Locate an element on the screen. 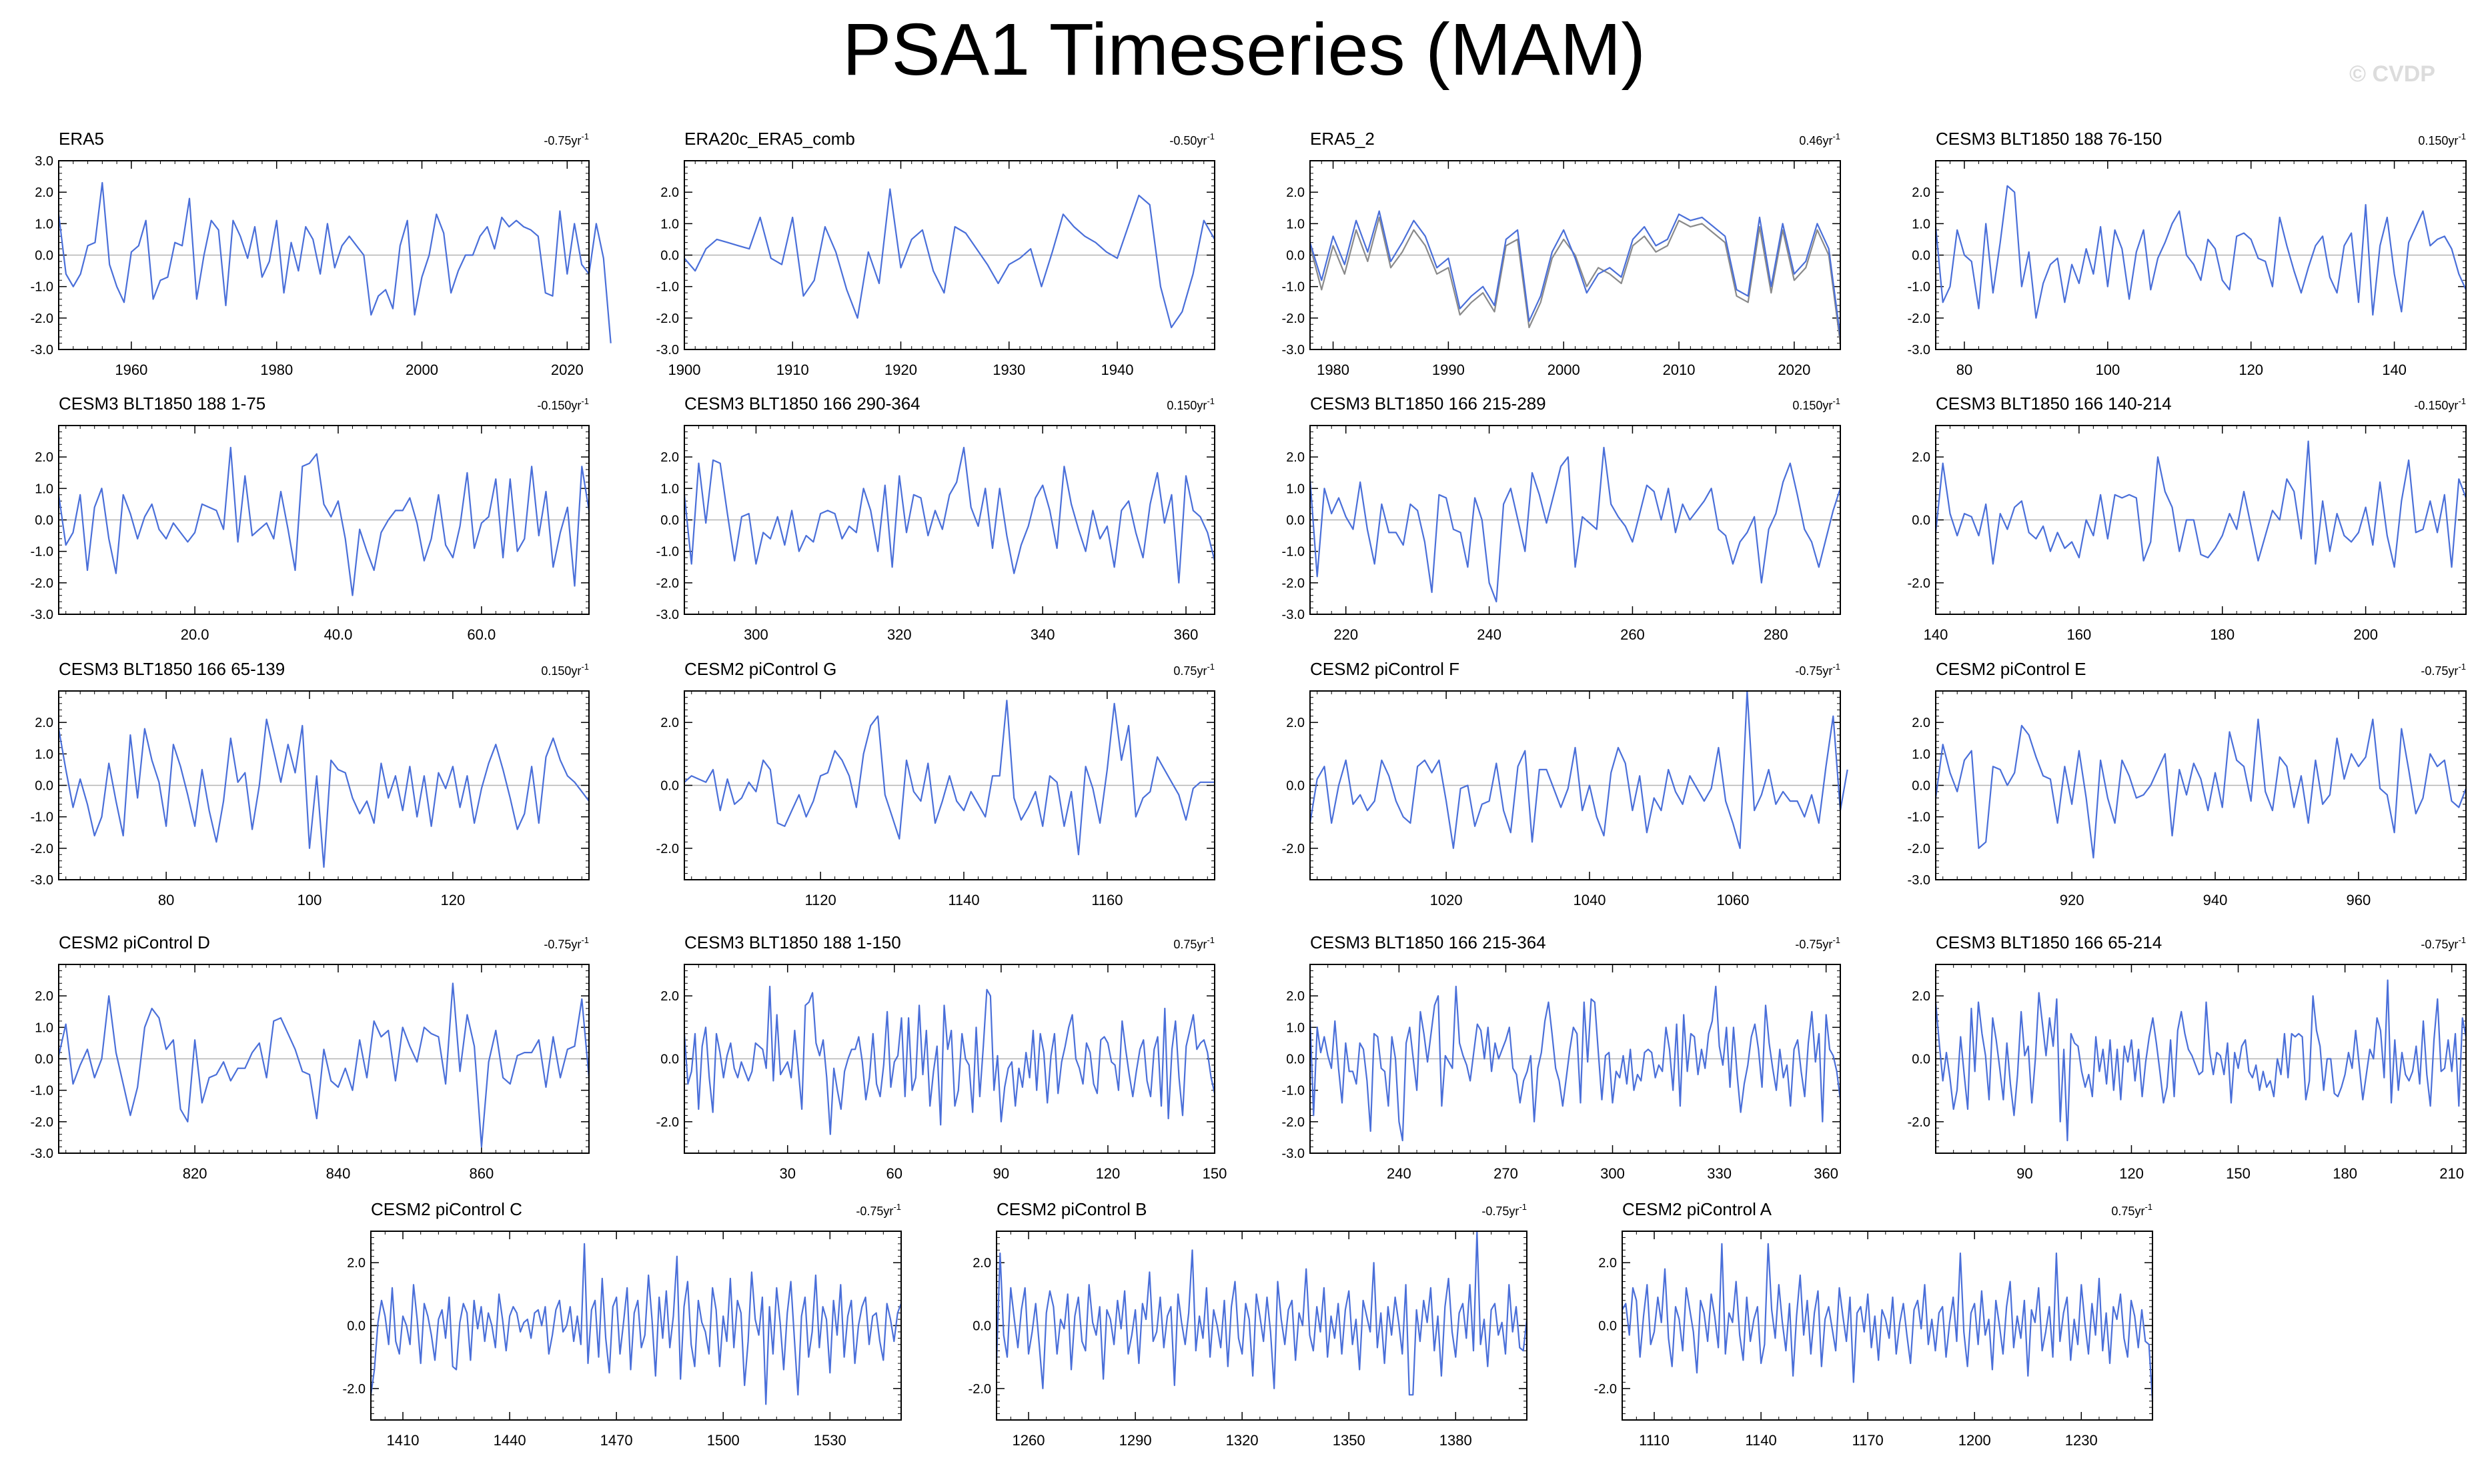 The height and width of the screenshot is (1484, 2488). x-tick-label: 1500 is located at coordinates (724, 1441).